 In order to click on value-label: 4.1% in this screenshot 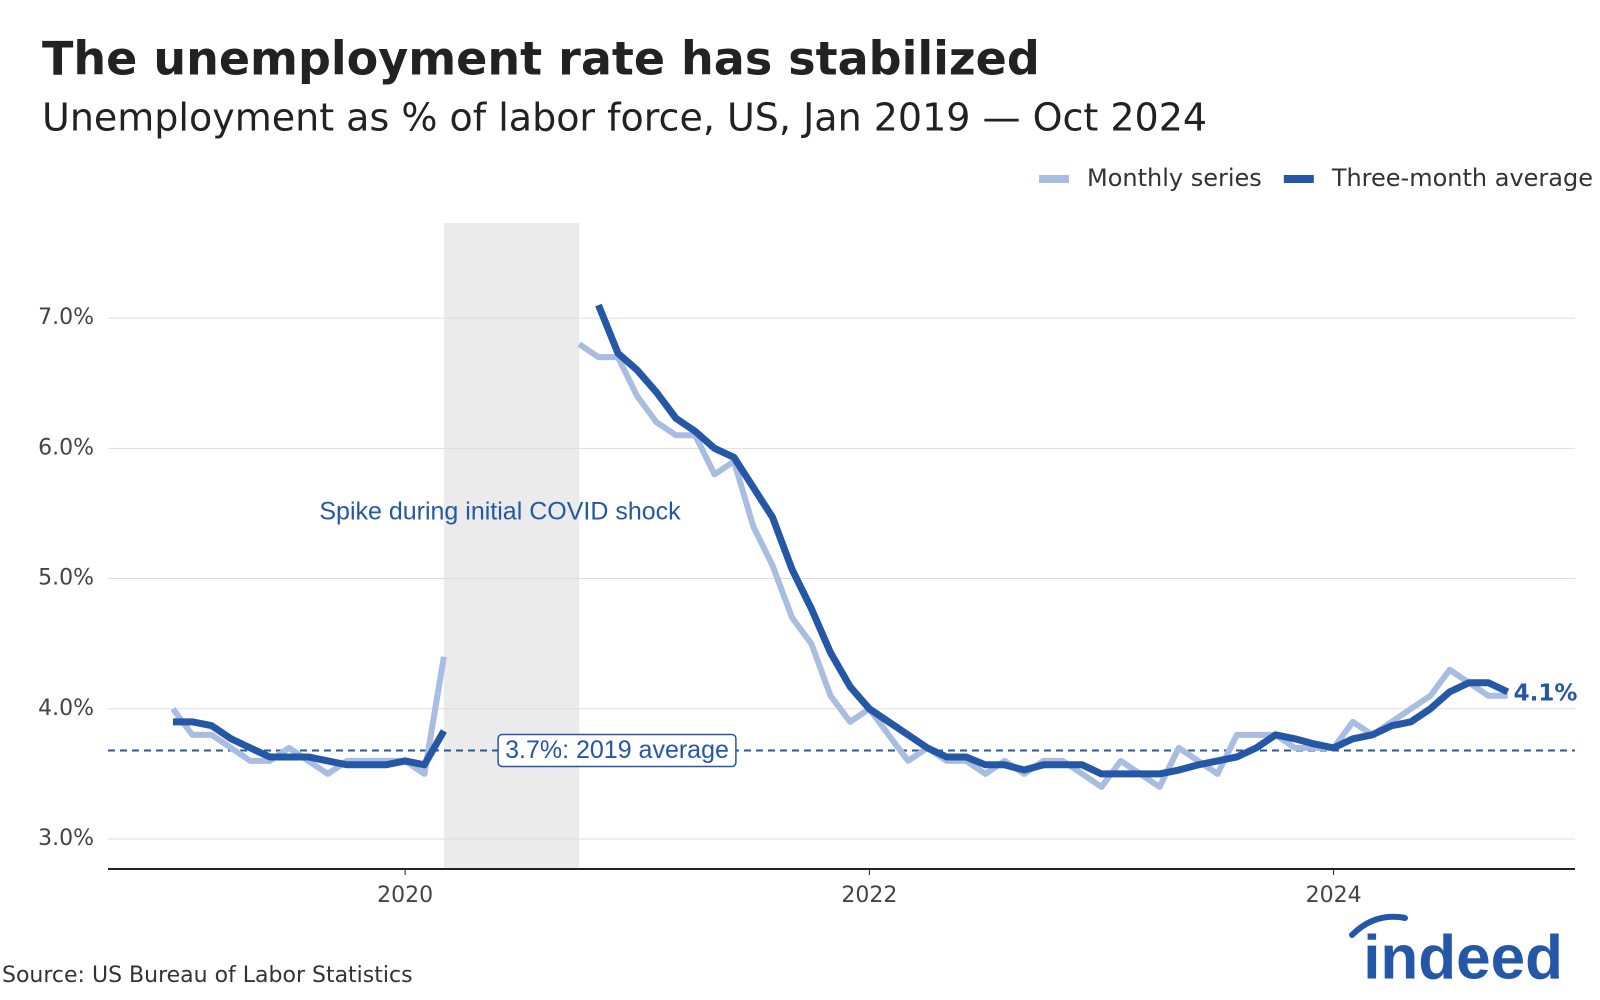, I will do `click(1546, 693)`.